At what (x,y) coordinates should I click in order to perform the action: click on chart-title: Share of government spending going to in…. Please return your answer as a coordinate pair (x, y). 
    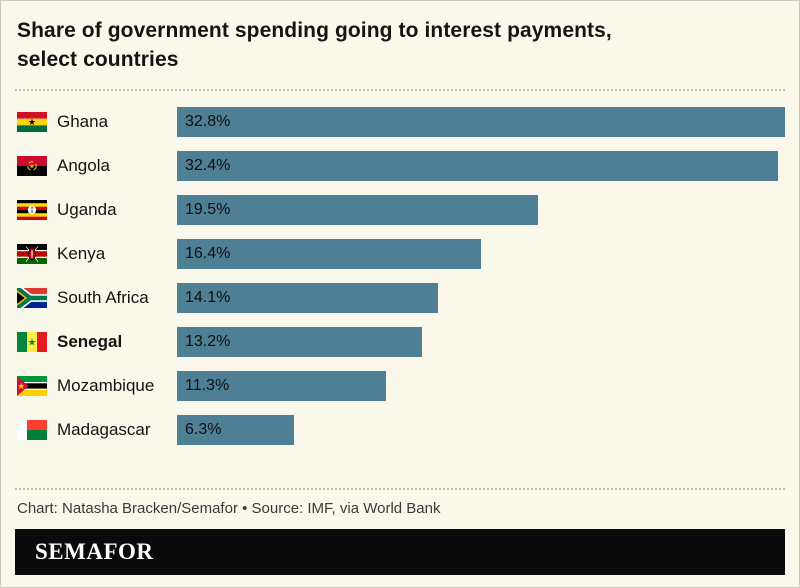
    Looking at the image, I should click on (314, 45).